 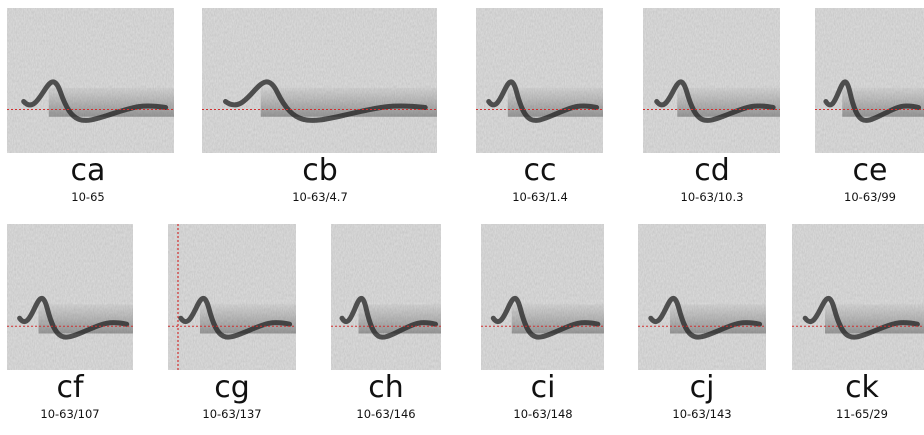 What do you see at coordinates (69, 414) in the screenshot?
I see `panel-code: 10-63/107` at bounding box center [69, 414].